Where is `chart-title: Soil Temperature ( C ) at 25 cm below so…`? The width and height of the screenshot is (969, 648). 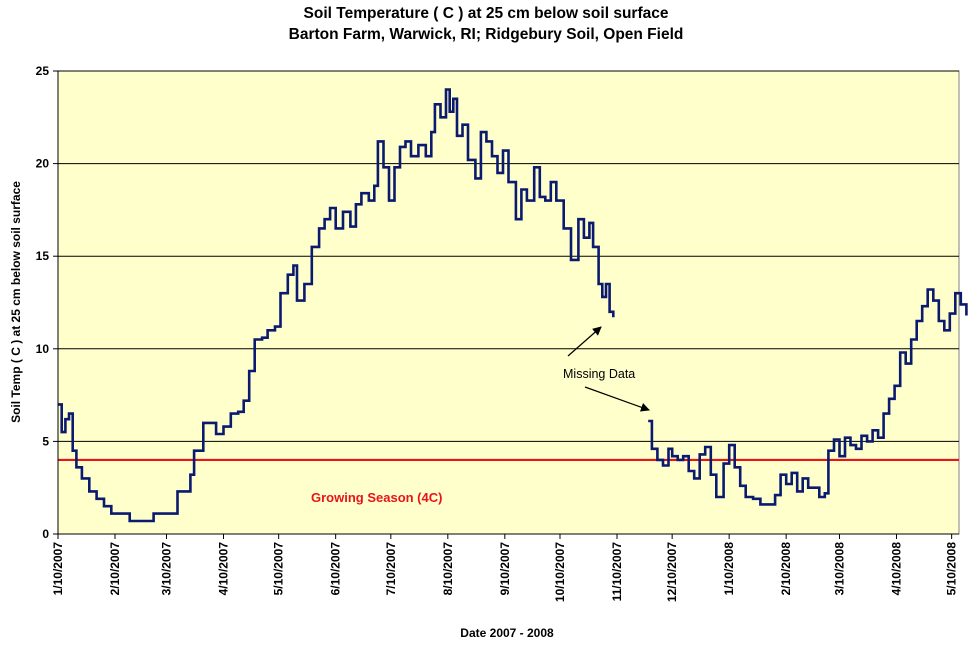 chart-title: Soil Temperature ( C ) at 25 cm below so… is located at coordinates (484, 24).